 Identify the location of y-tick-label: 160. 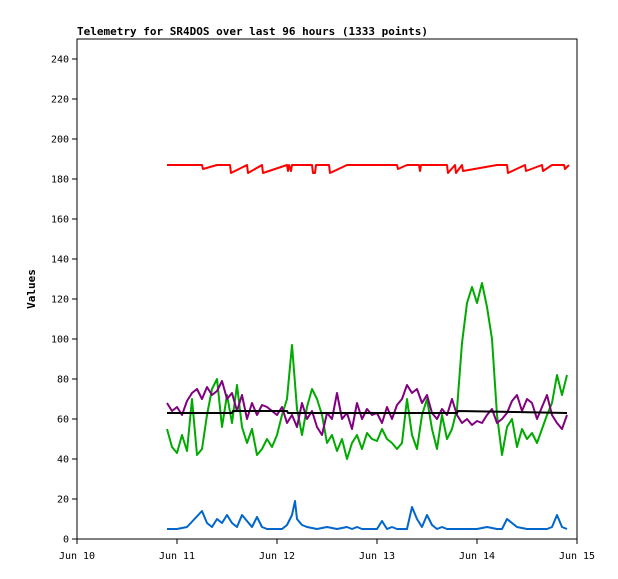
(60, 220).